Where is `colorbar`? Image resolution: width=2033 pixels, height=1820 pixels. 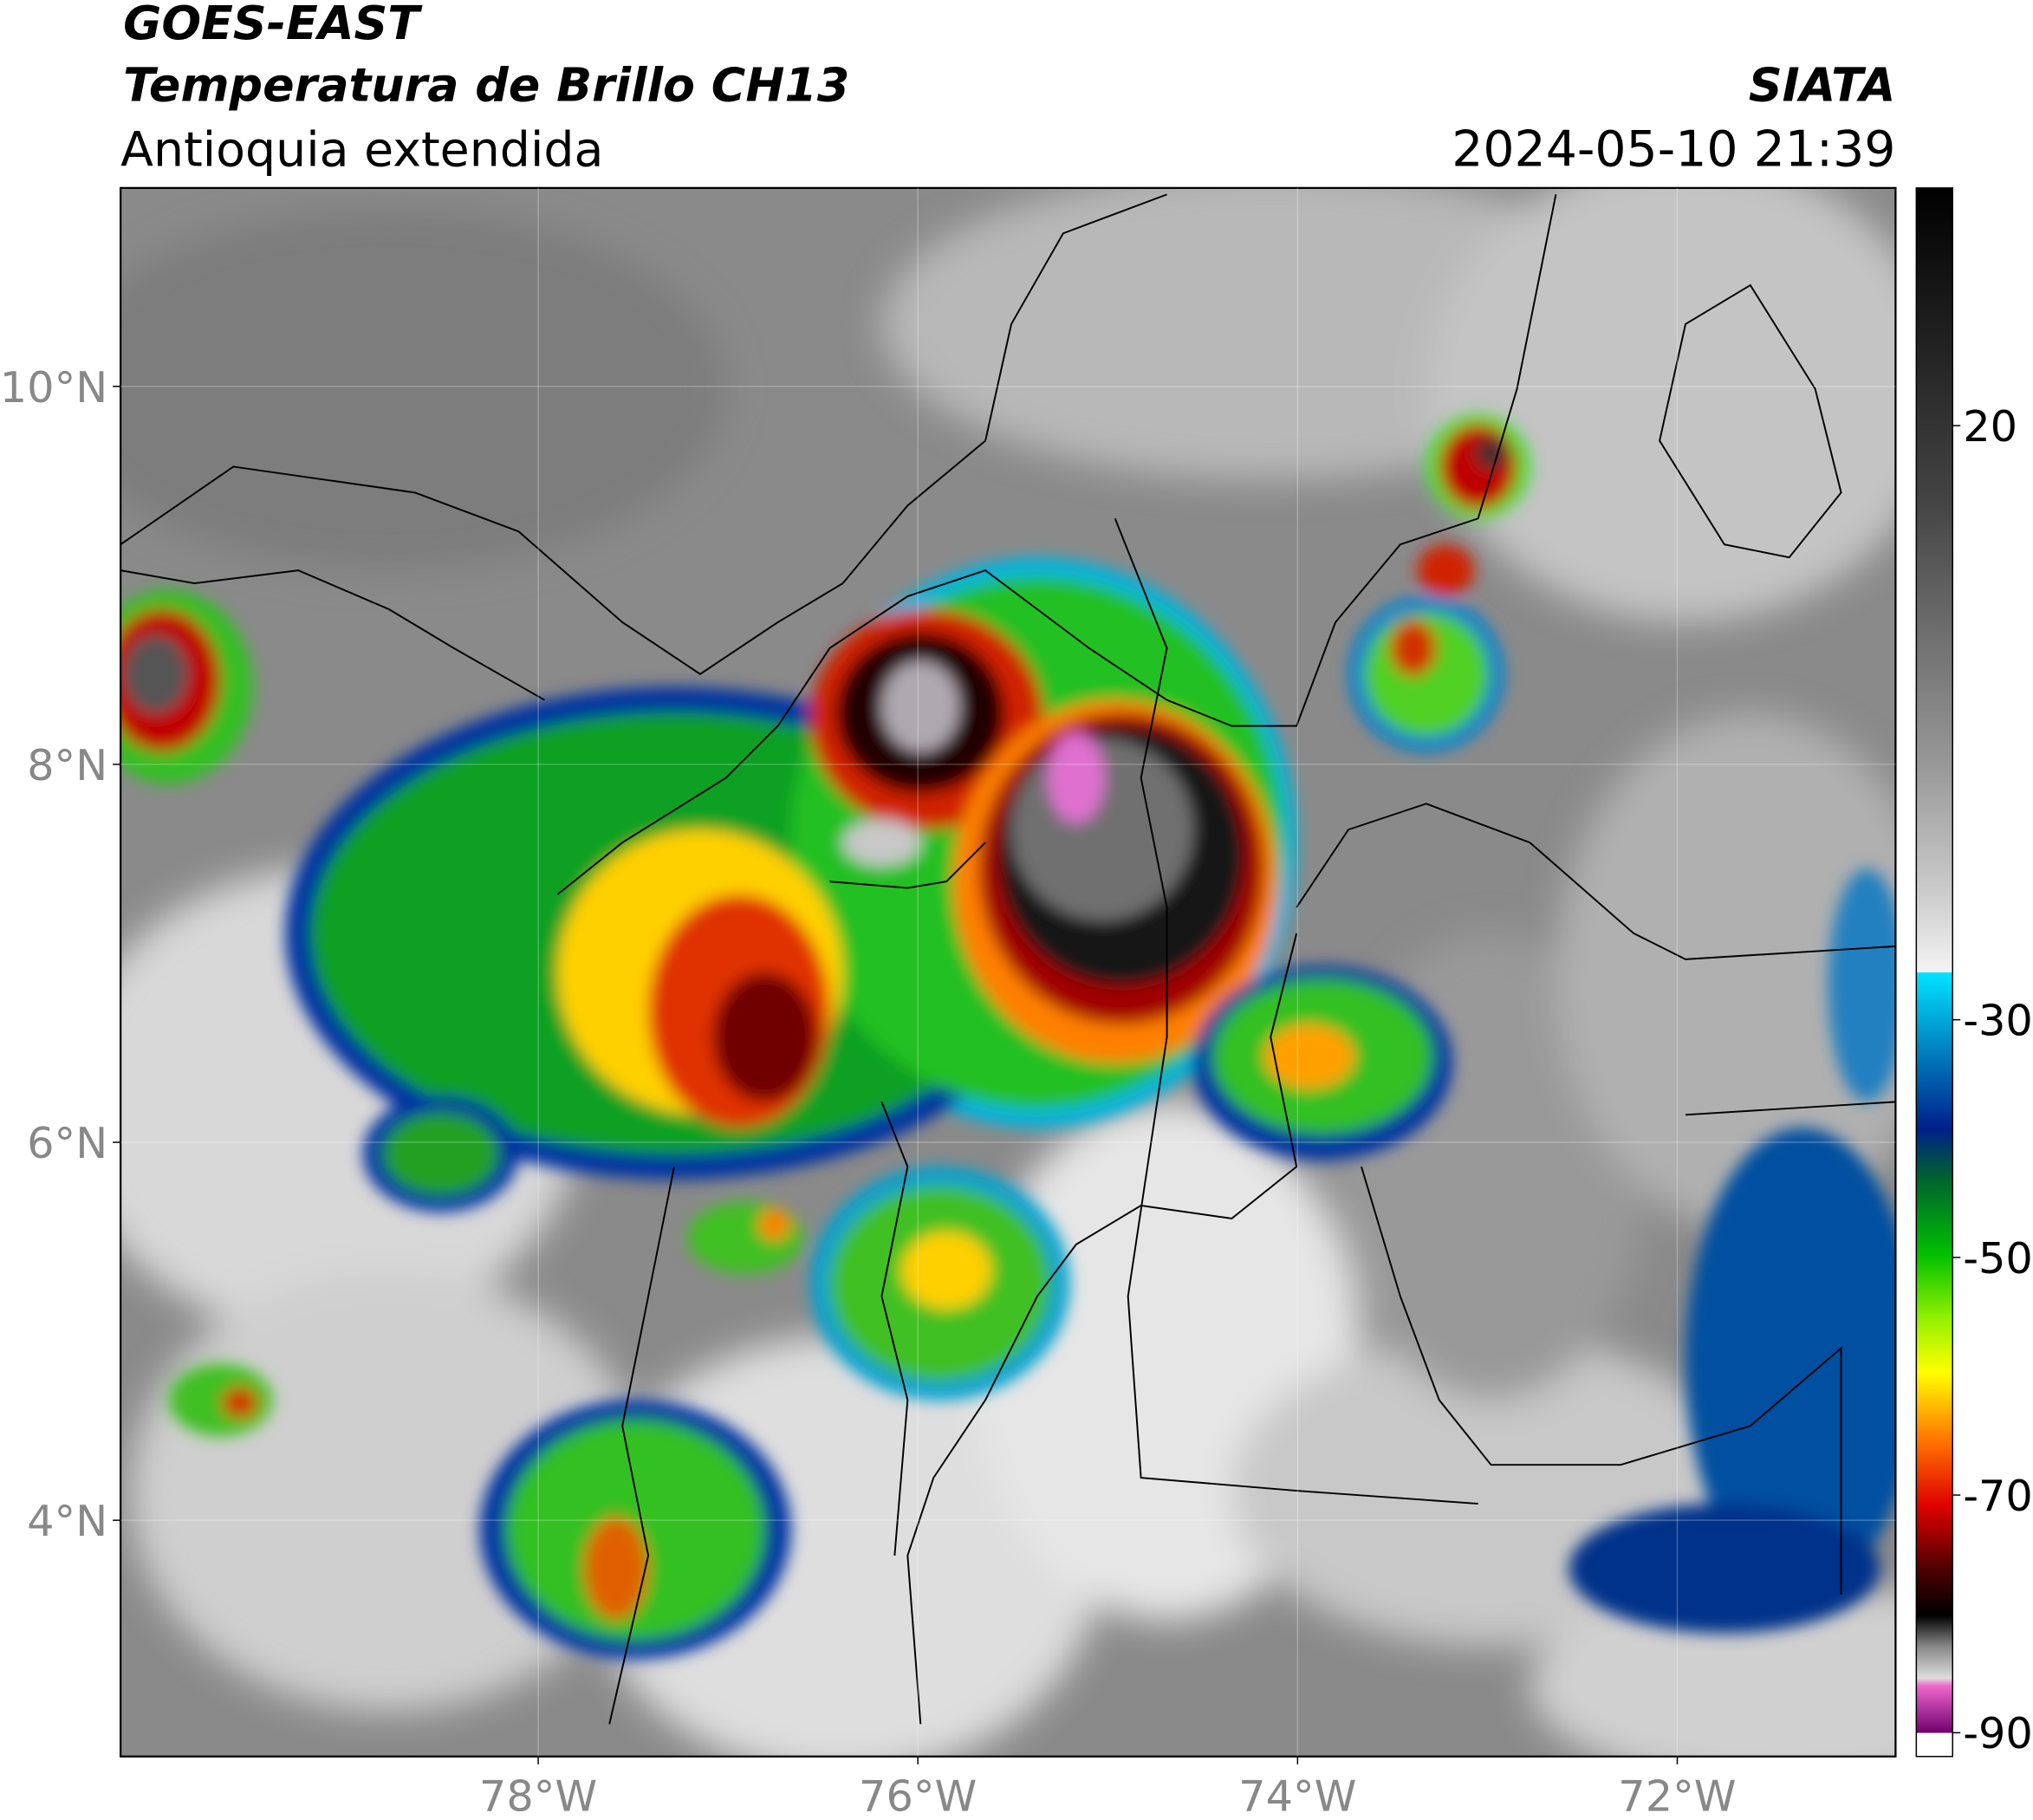 colorbar is located at coordinates (1934, 972).